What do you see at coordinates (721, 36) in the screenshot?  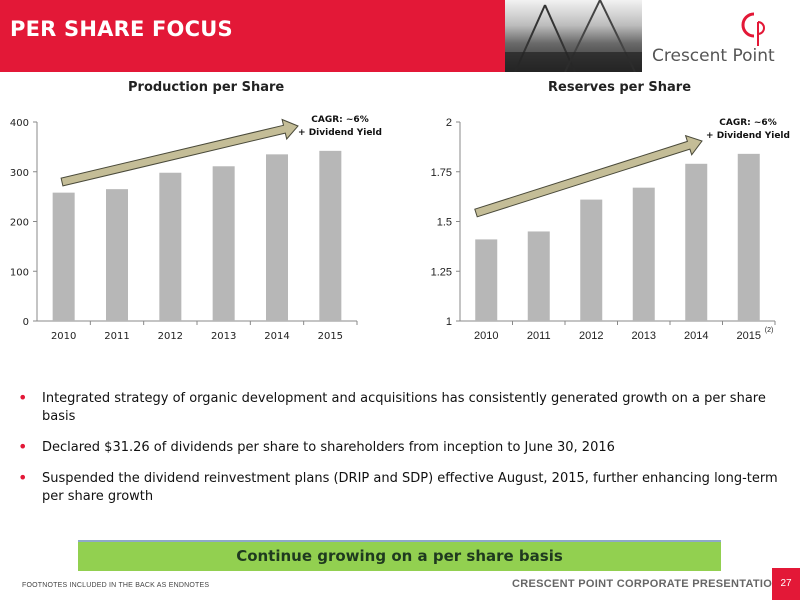 I see `company-logo` at bounding box center [721, 36].